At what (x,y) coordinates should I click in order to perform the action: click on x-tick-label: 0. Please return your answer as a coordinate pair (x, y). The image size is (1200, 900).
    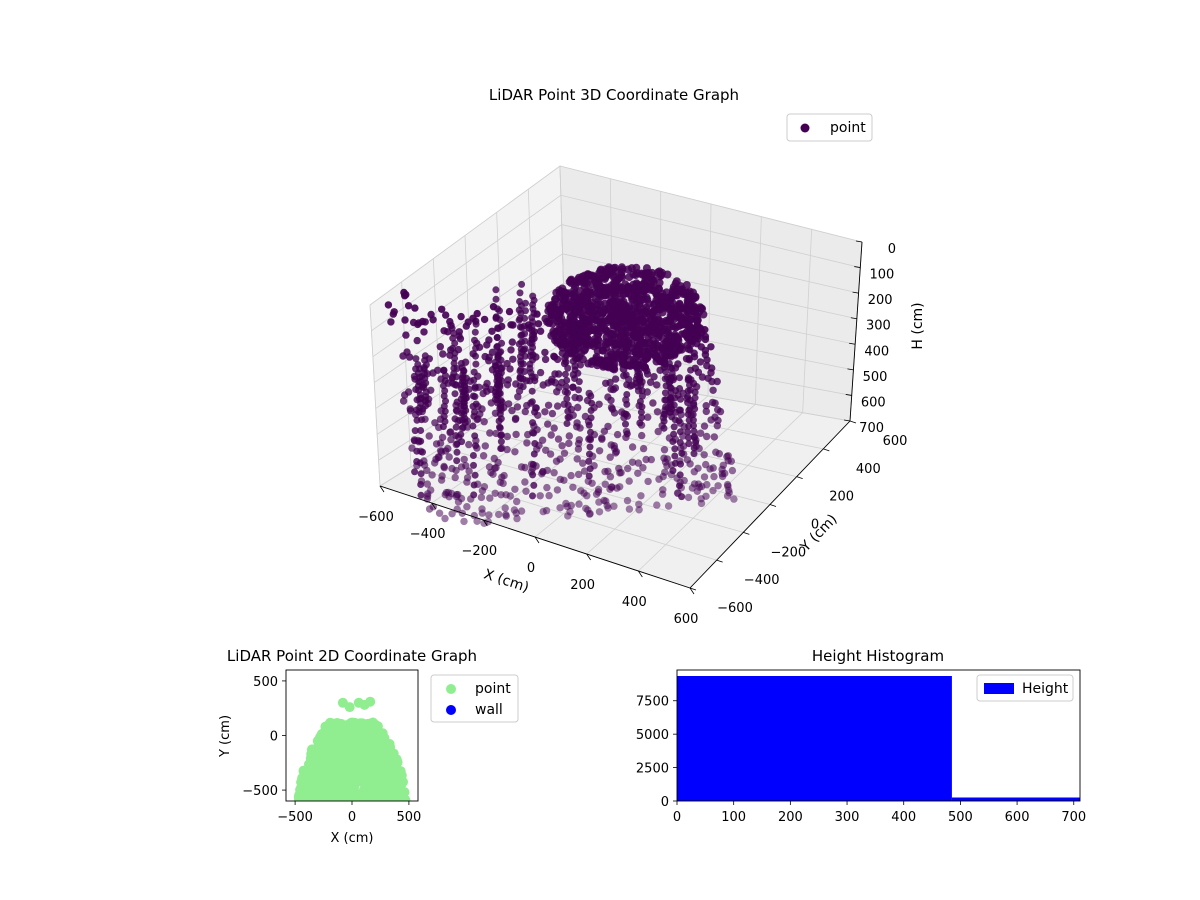
    Looking at the image, I should click on (531, 568).